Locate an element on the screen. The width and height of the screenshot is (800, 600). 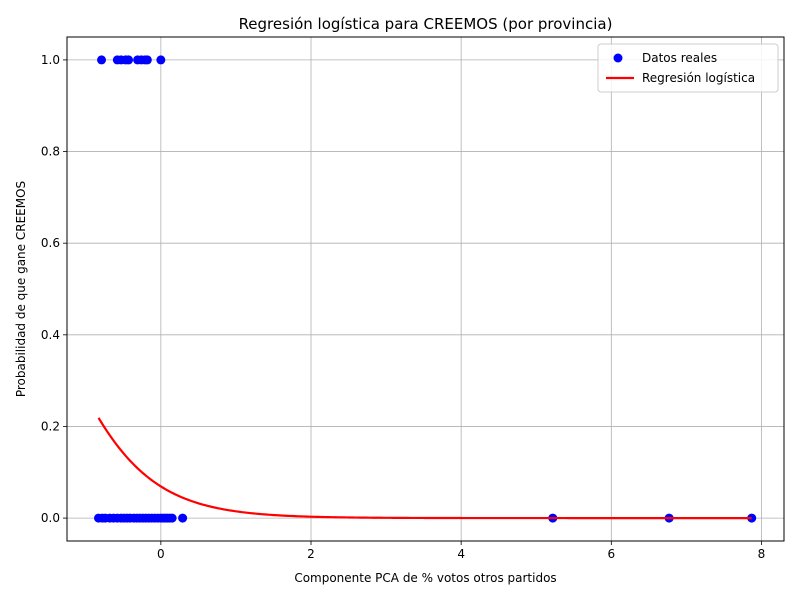
y-axis-title: Probabilidad de que gane CREEMOS is located at coordinates (21, 289).